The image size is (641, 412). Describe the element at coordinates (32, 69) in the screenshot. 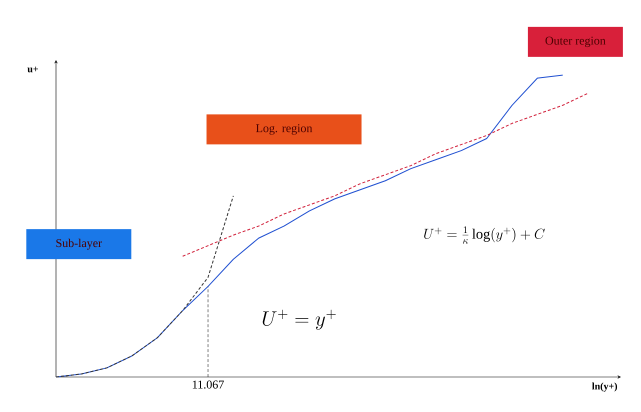

I see `y-axis-title: u+` at that location.